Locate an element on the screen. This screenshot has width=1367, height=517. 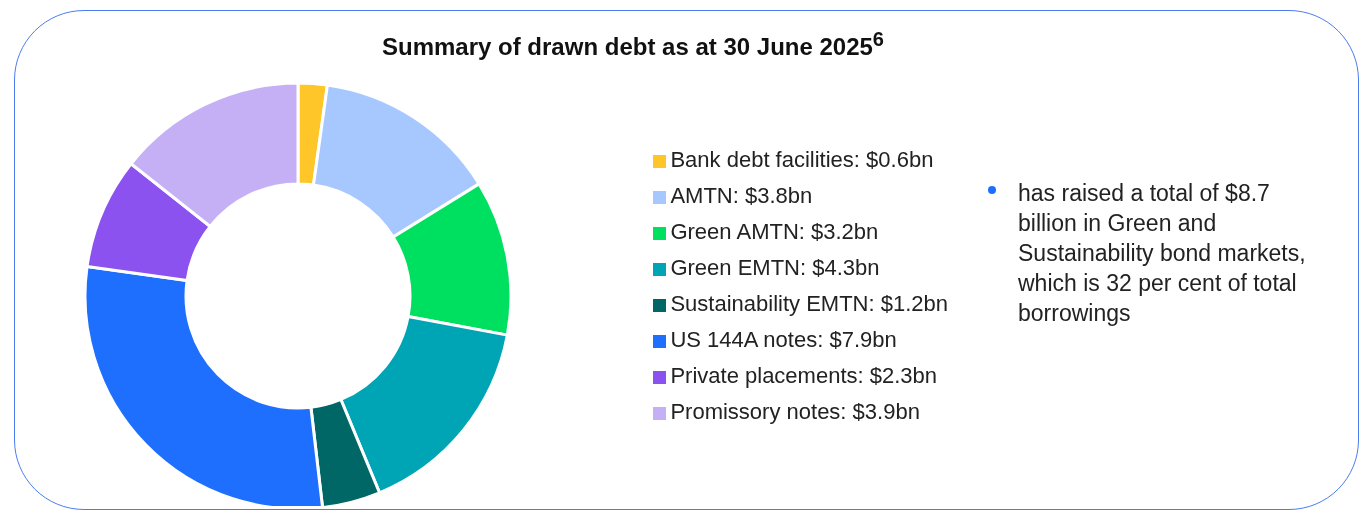
legend-label: AMTN: $3.8bn is located at coordinates (741, 195).